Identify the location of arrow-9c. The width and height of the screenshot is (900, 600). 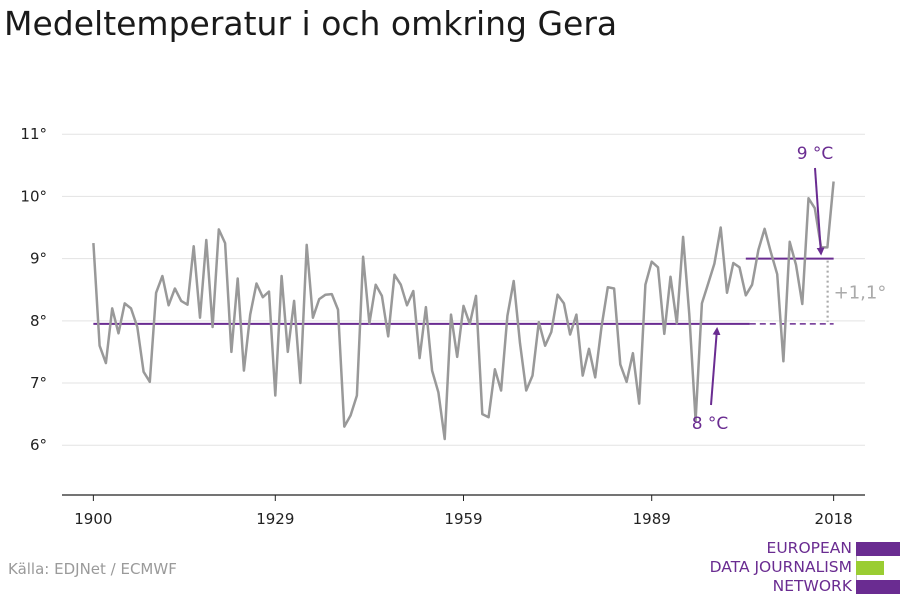
(819, 211).